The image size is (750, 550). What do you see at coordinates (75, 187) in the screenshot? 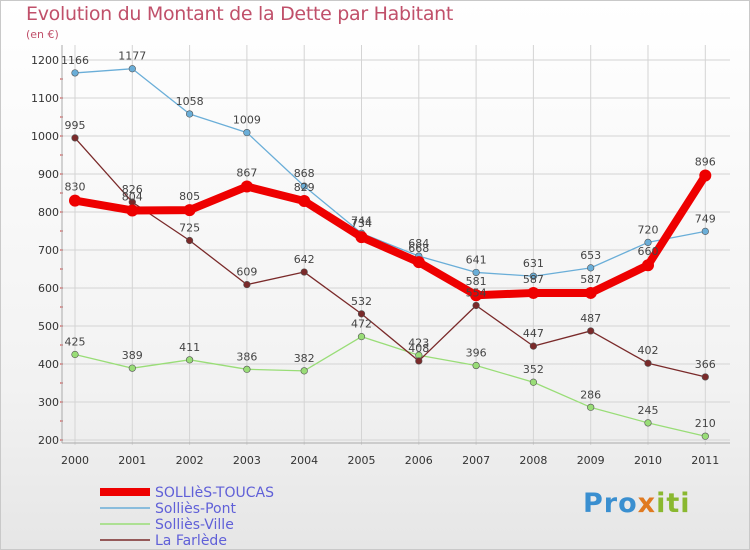
I see `data-label-sollies-toucas: 830` at bounding box center [75, 187].